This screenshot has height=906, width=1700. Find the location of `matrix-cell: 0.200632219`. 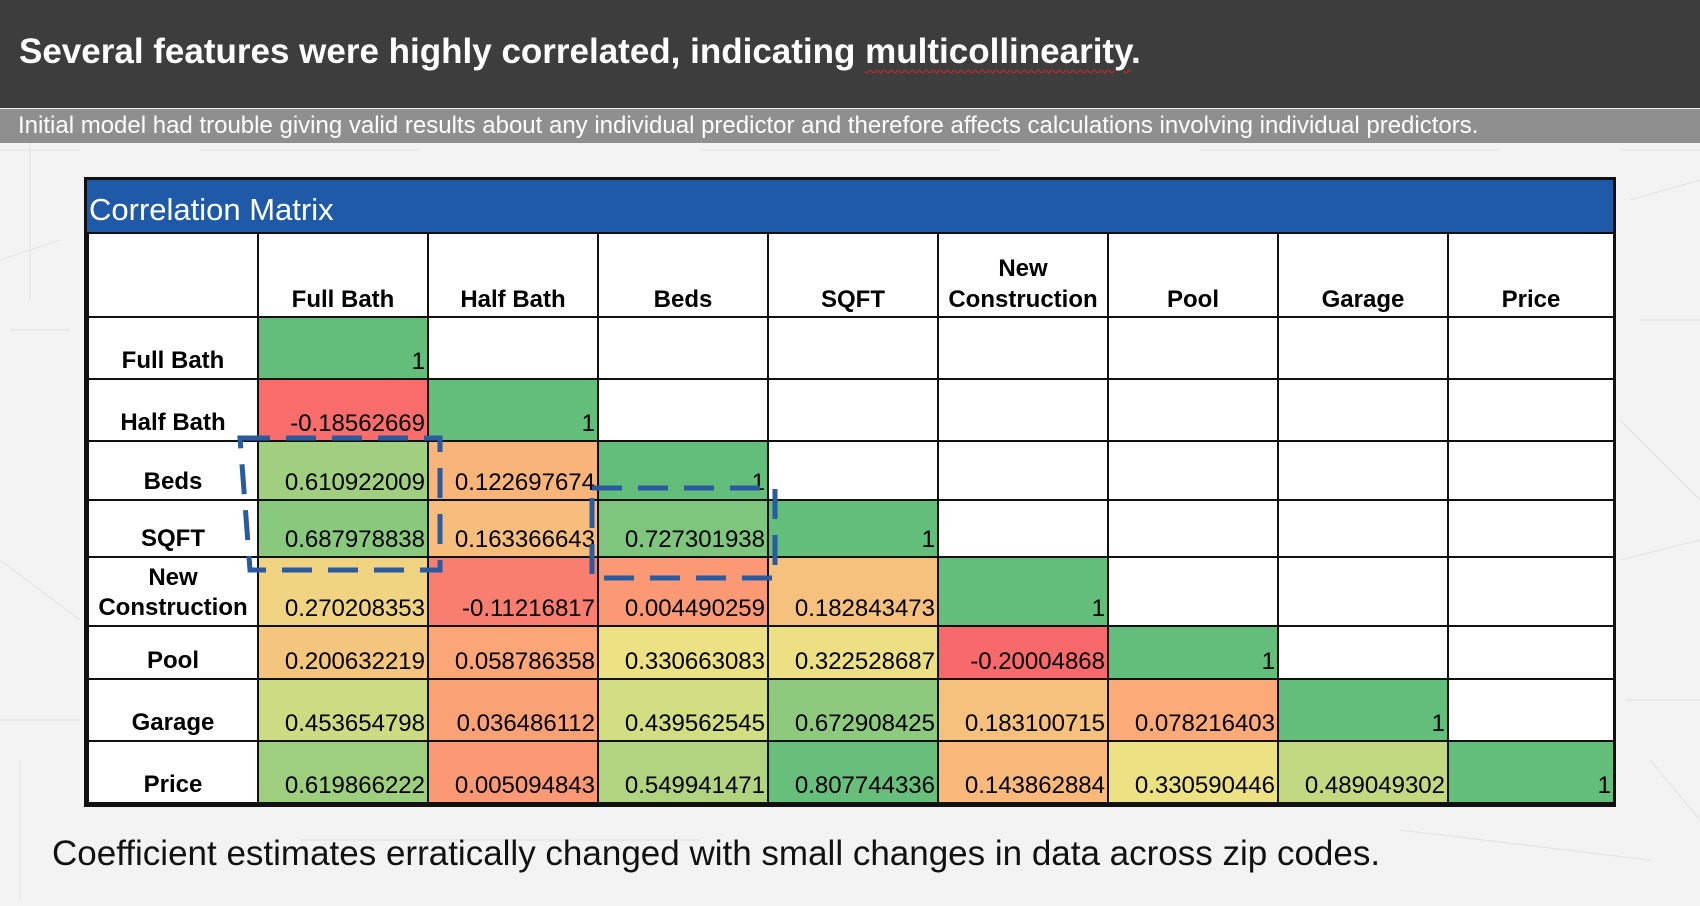

matrix-cell: 0.200632219 is located at coordinates (343, 652).